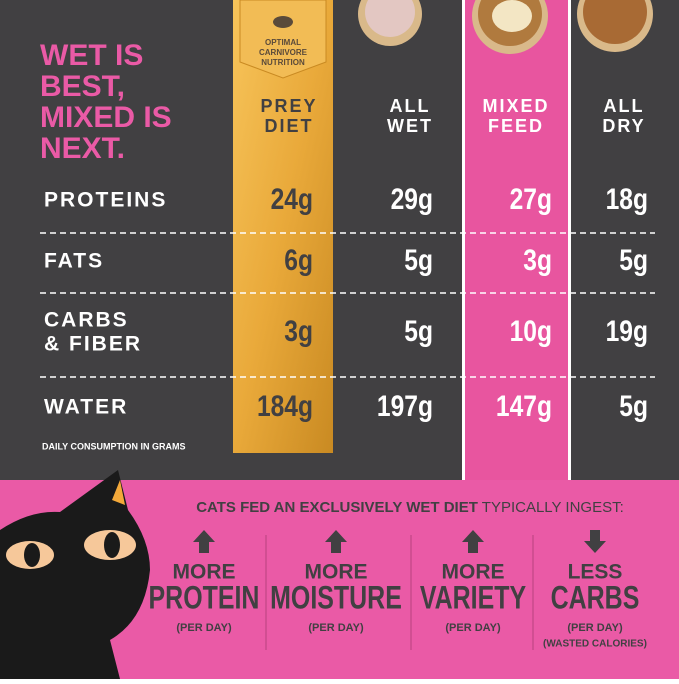 This screenshot has height=684, width=679. Describe the element at coordinates (595, 599) in the screenshot. I see `benefit-item: CARBS` at that location.